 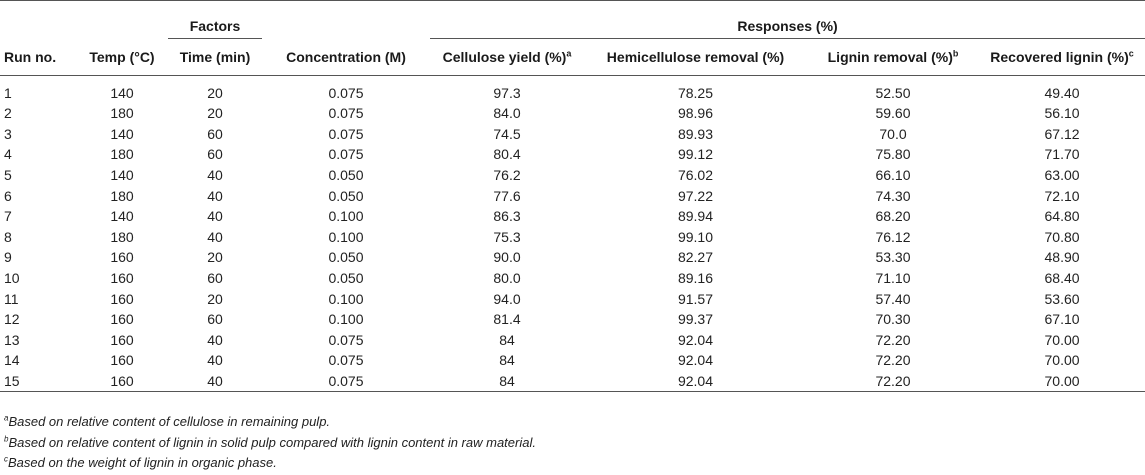 What do you see at coordinates (572, 360) in the screenshot?
I see `table-row: 14 160 40 0.075 84 92.04 72.20 70.00` at bounding box center [572, 360].